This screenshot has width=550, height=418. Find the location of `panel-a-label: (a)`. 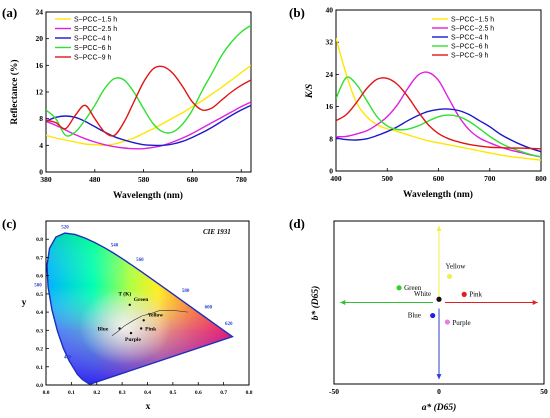

panel-a-label: (a) is located at coordinates (9, 12).